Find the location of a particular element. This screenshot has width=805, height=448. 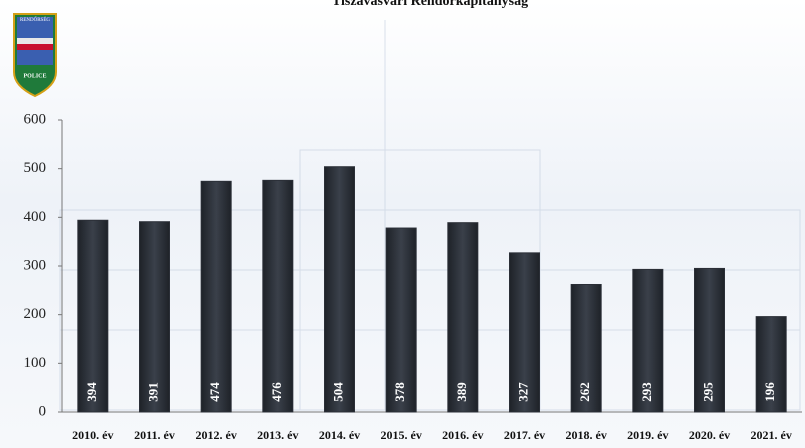

x-tick-label: 2019. év is located at coordinates (647, 435).